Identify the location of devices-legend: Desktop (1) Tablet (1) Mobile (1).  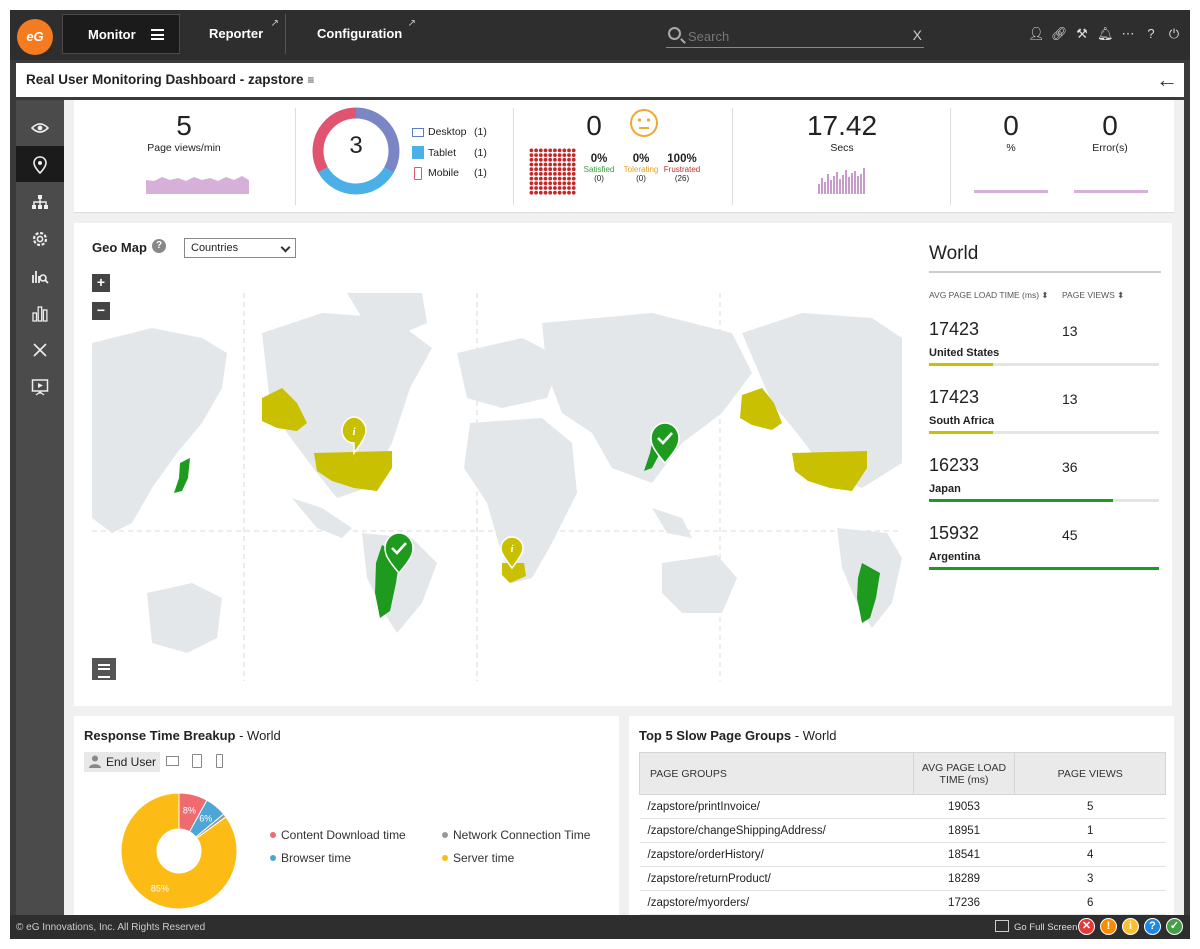
(449, 153).